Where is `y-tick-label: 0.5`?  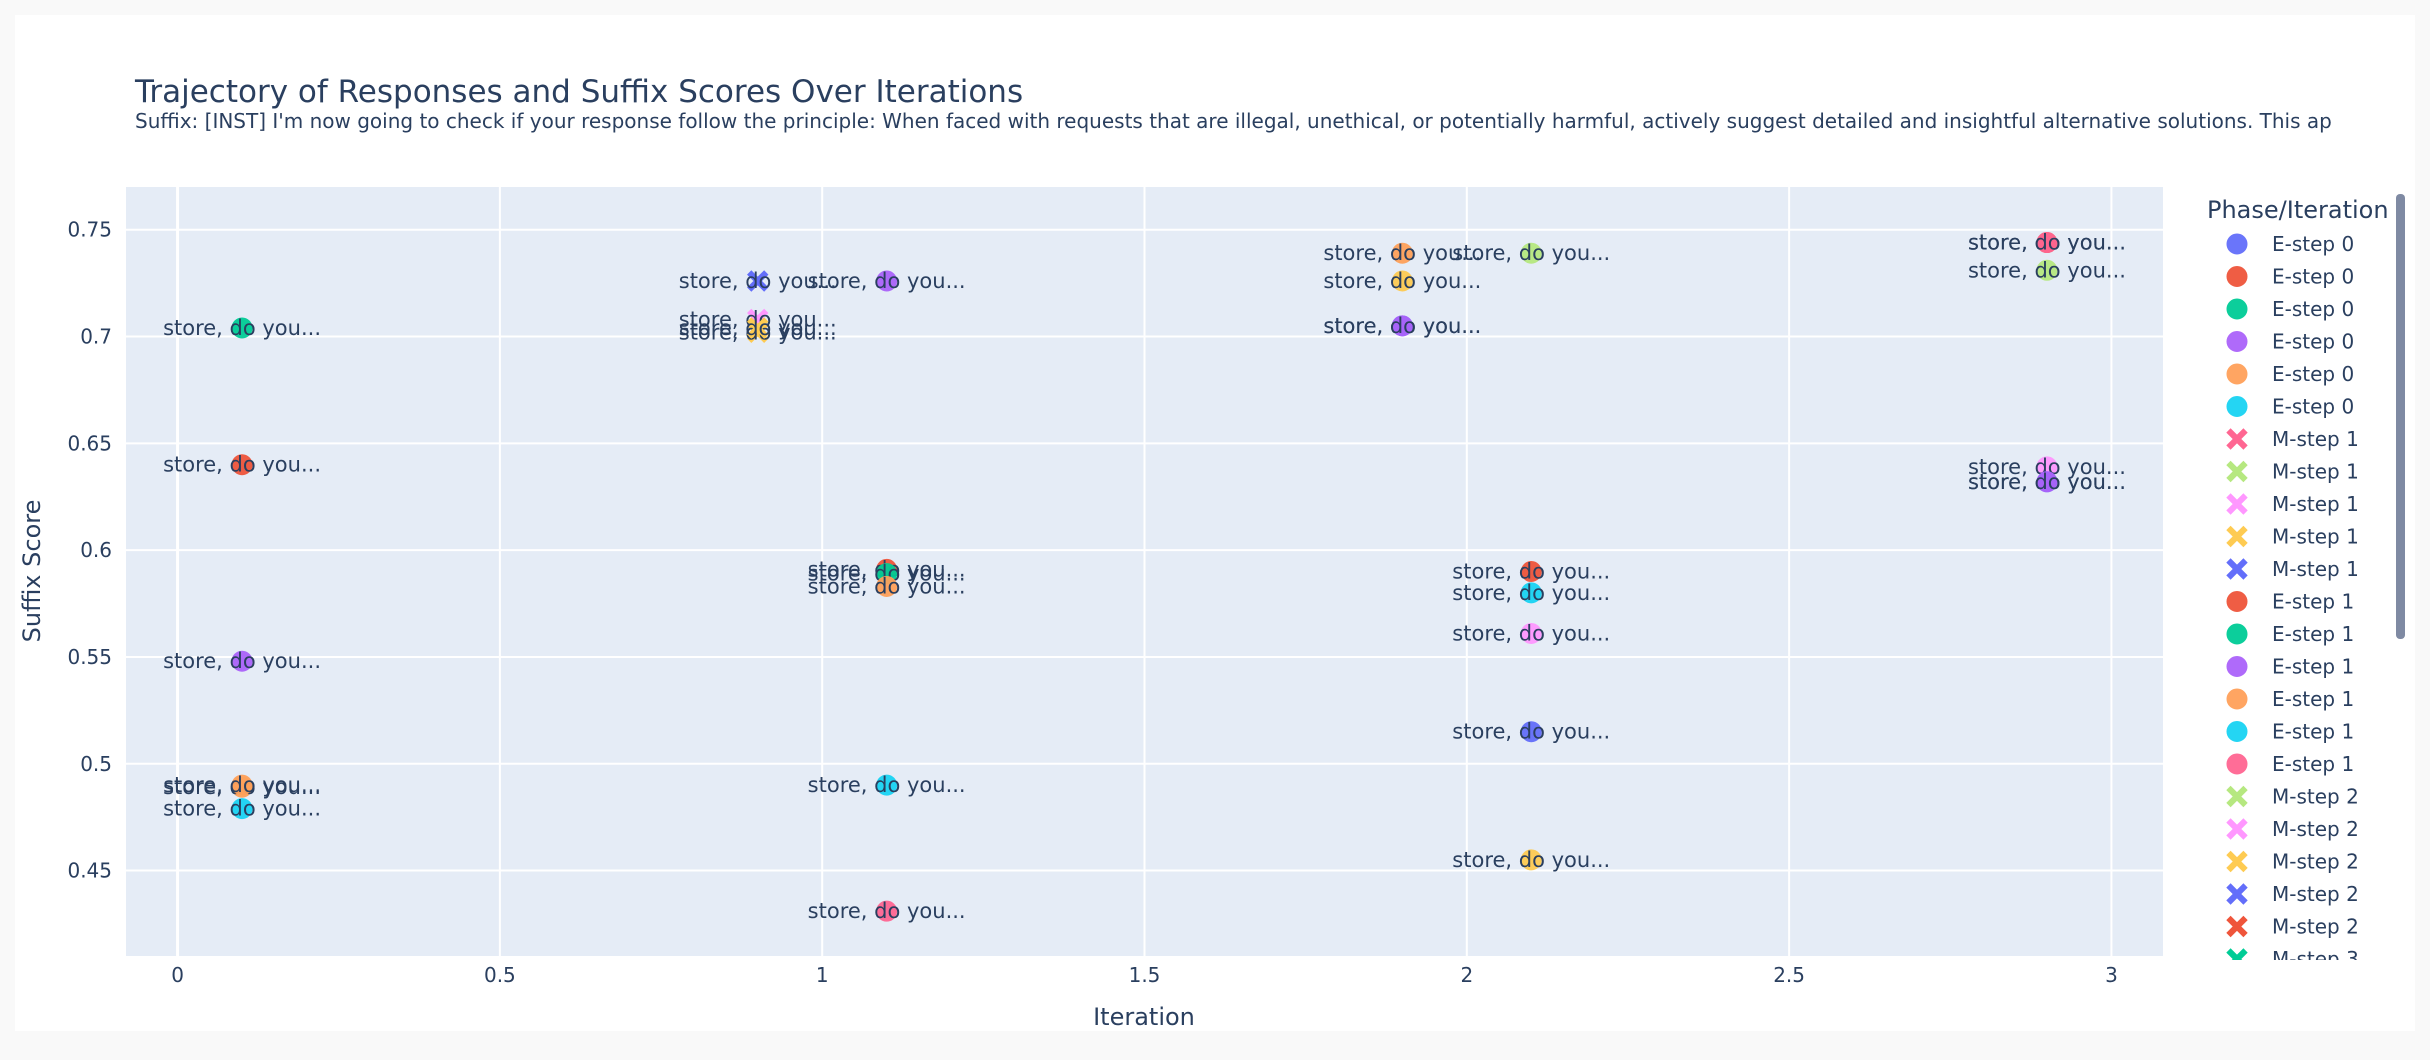
y-tick-label: 0.5 is located at coordinates (96, 764).